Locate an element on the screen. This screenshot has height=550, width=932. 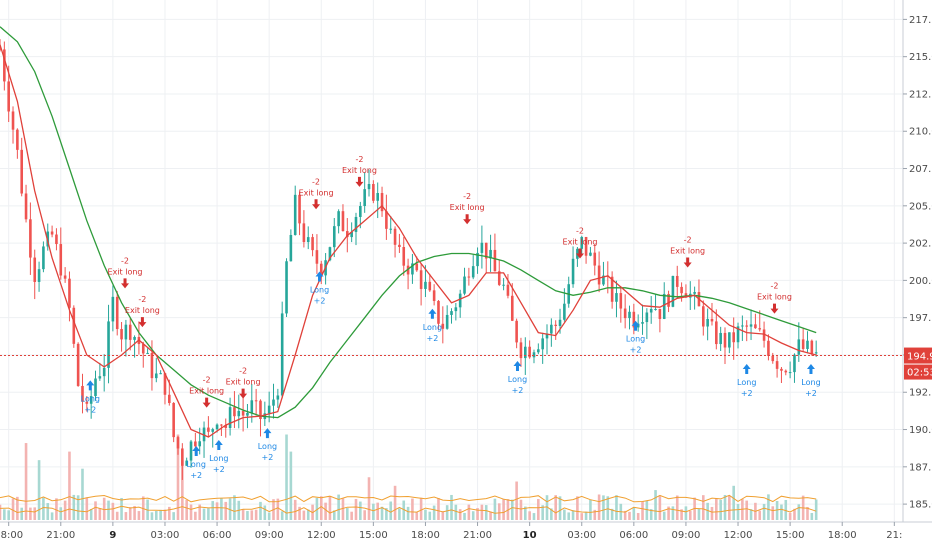
last-price-label: 194.96 is located at coordinates (919, 357).